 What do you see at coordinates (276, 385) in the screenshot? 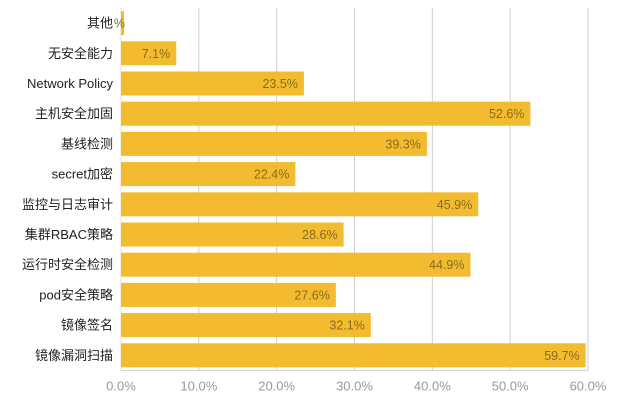
I see `x-tick-label: 20.0%` at bounding box center [276, 385].